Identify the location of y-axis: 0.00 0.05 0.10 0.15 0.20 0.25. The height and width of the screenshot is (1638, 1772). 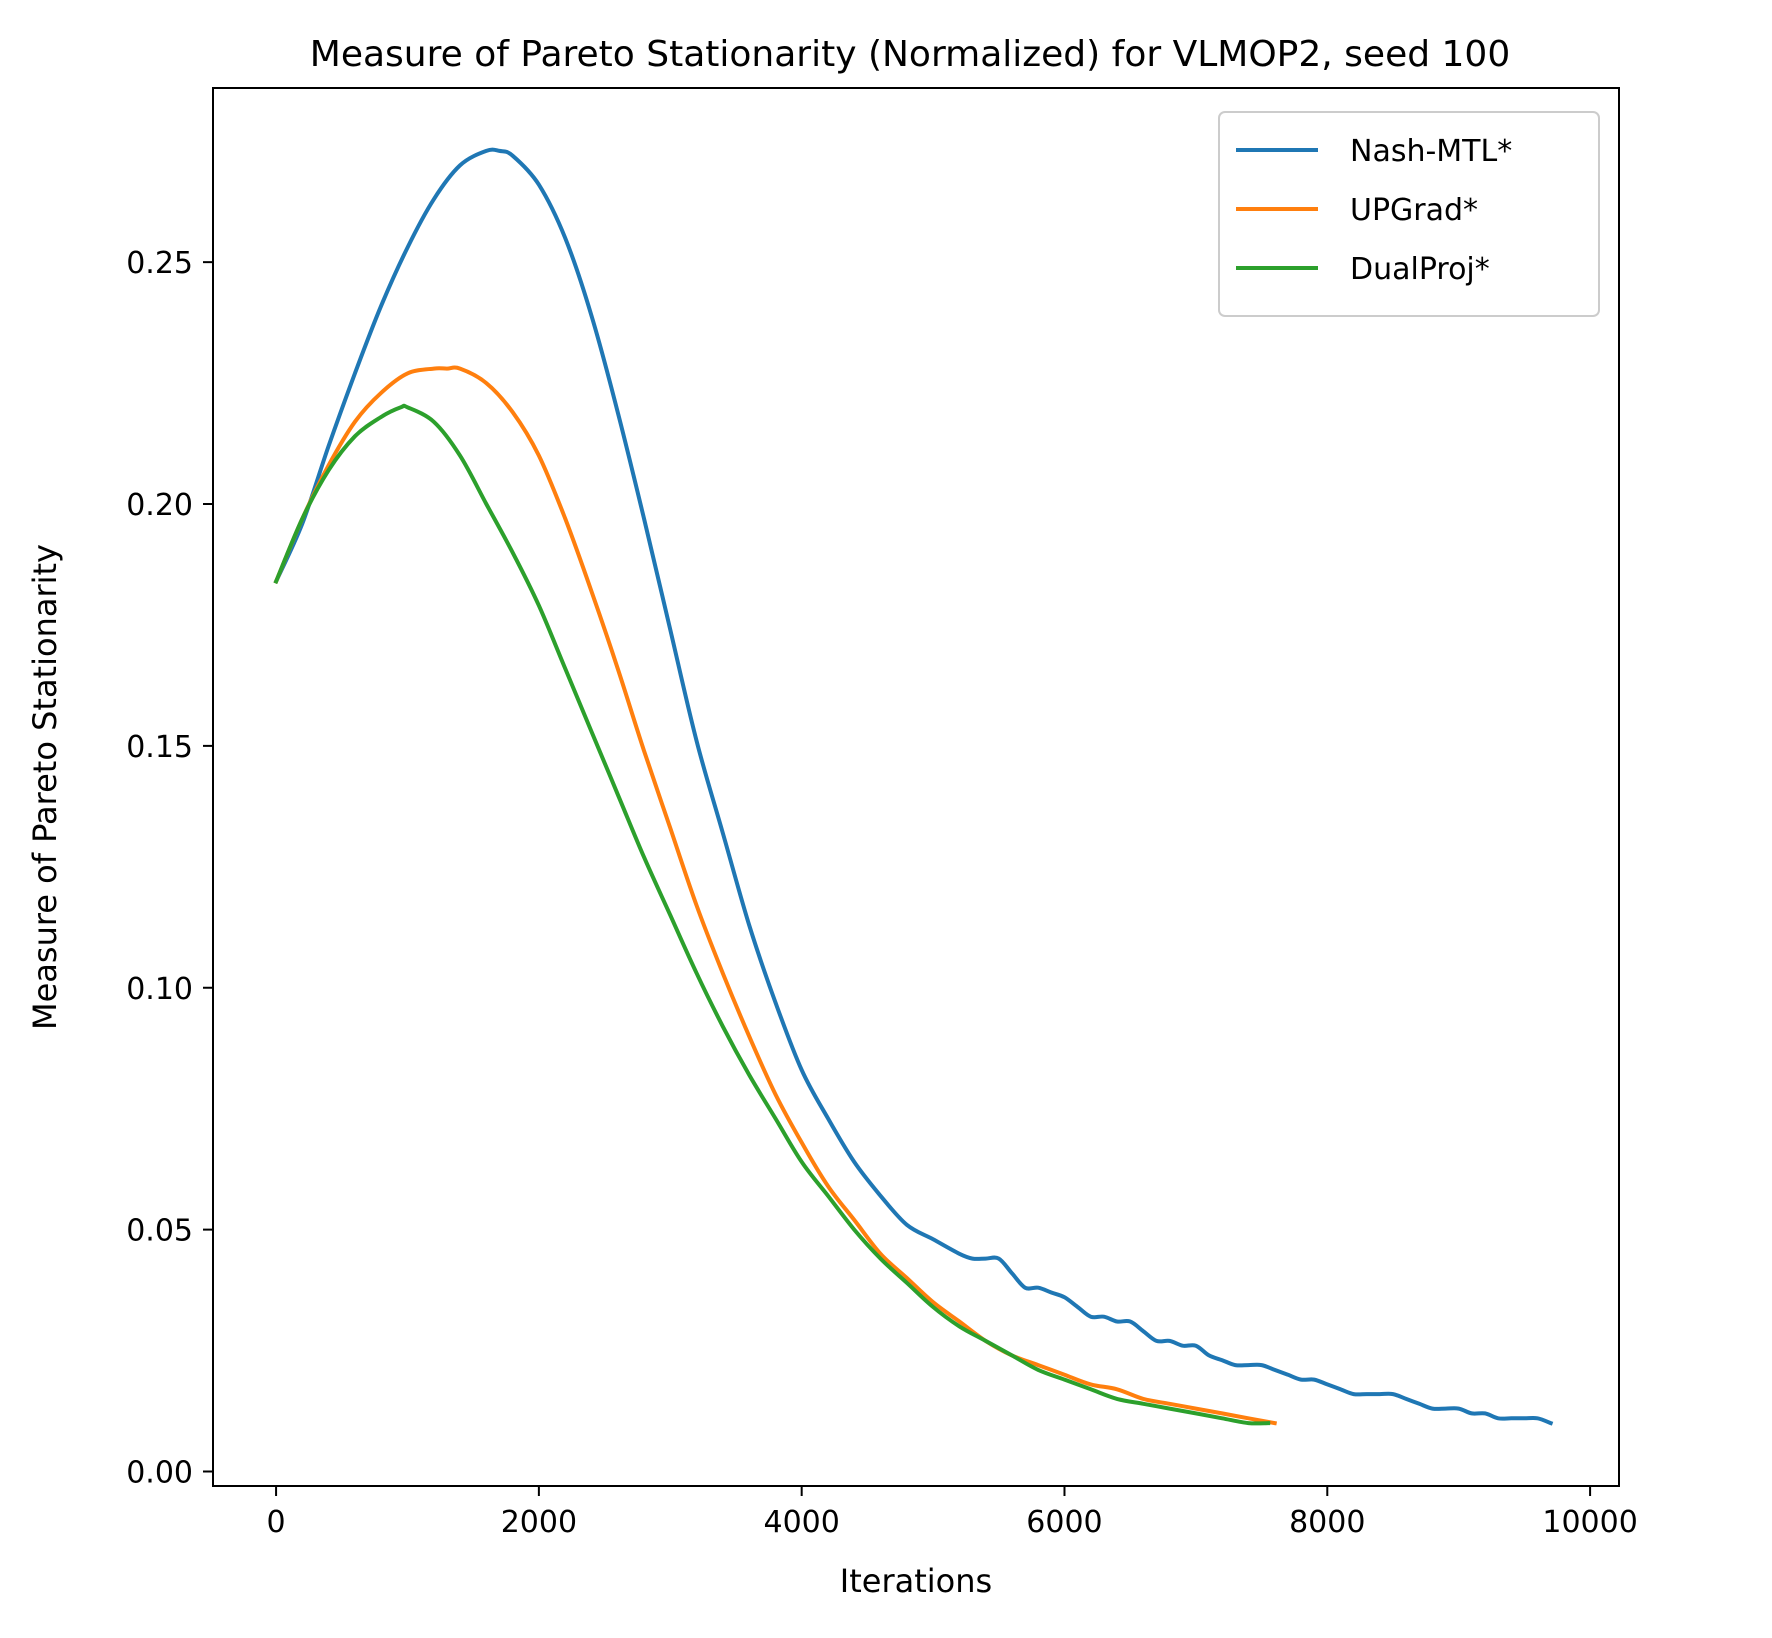
(169, 868).